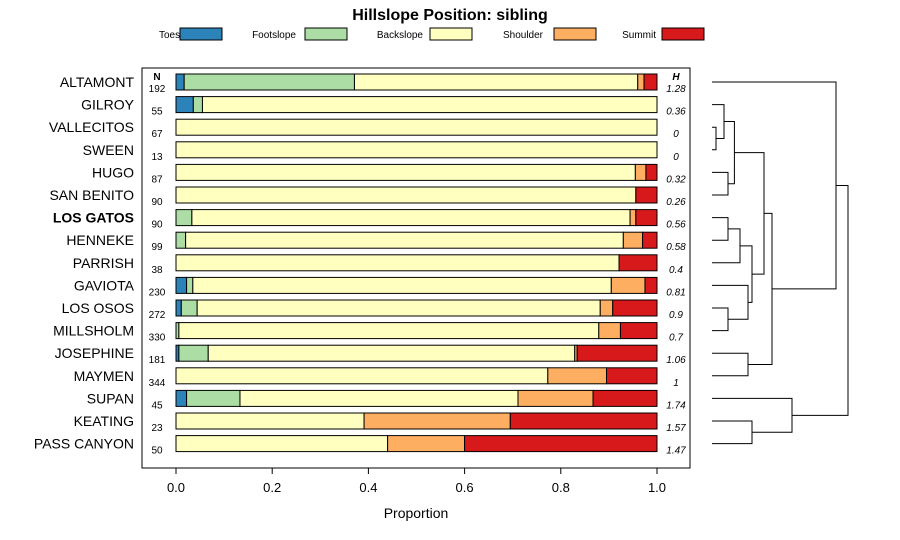 The image size is (900, 540). I want to click on category-label: GILROY, so click(108, 105).